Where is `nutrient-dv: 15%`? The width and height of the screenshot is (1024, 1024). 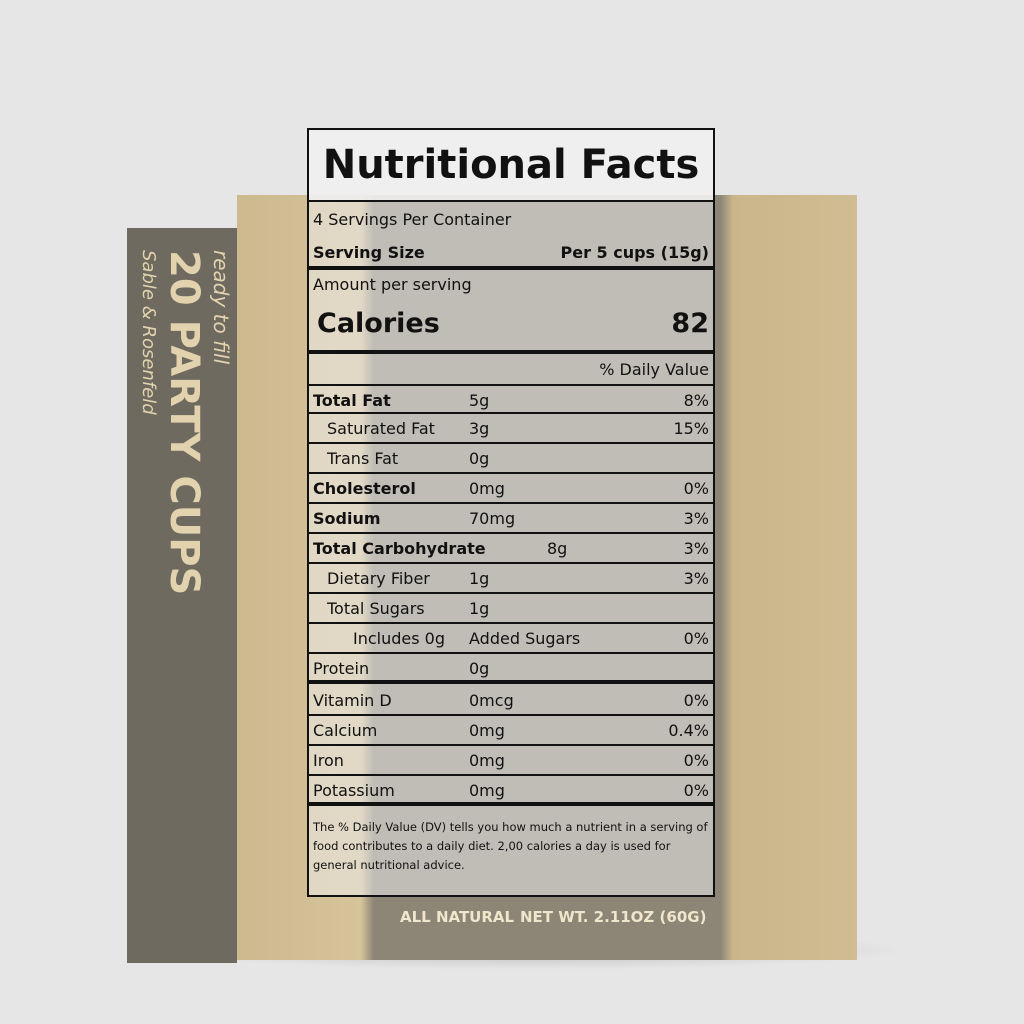
nutrient-dv: 15% is located at coordinates (691, 428).